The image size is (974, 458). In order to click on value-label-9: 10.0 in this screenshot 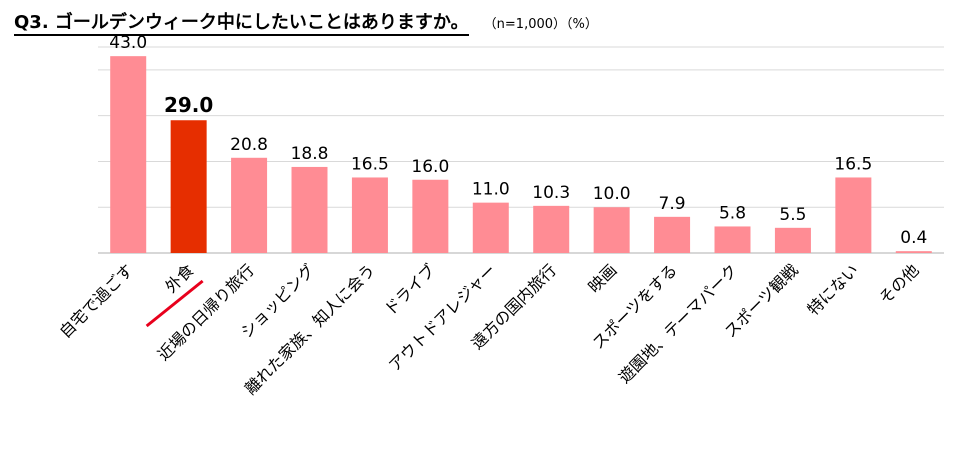, I will do `click(612, 194)`.